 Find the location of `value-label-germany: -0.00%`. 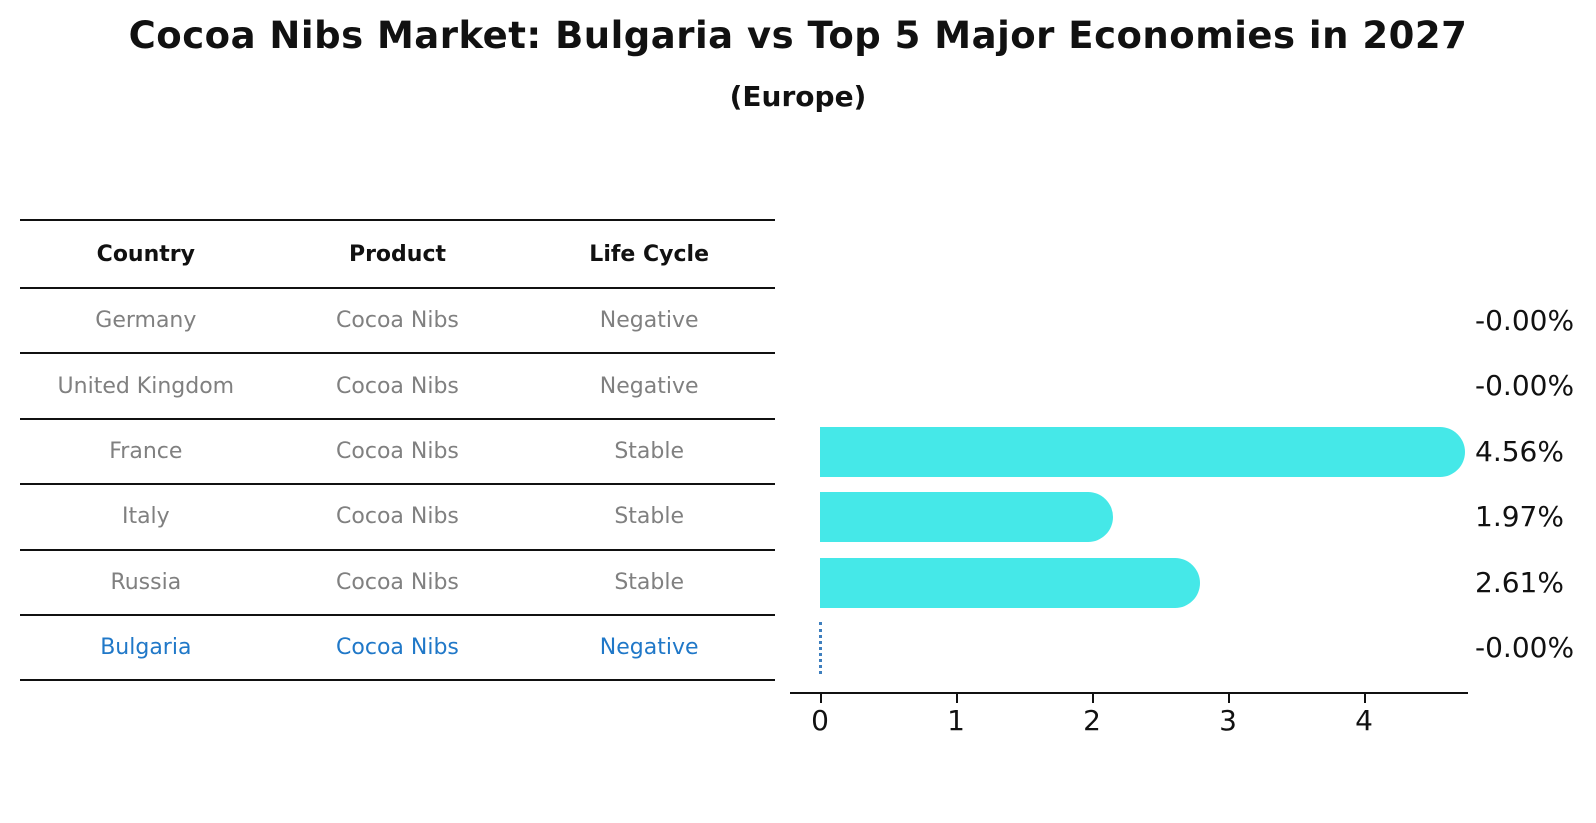

value-label-germany: -0.00% is located at coordinates (1525, 320).